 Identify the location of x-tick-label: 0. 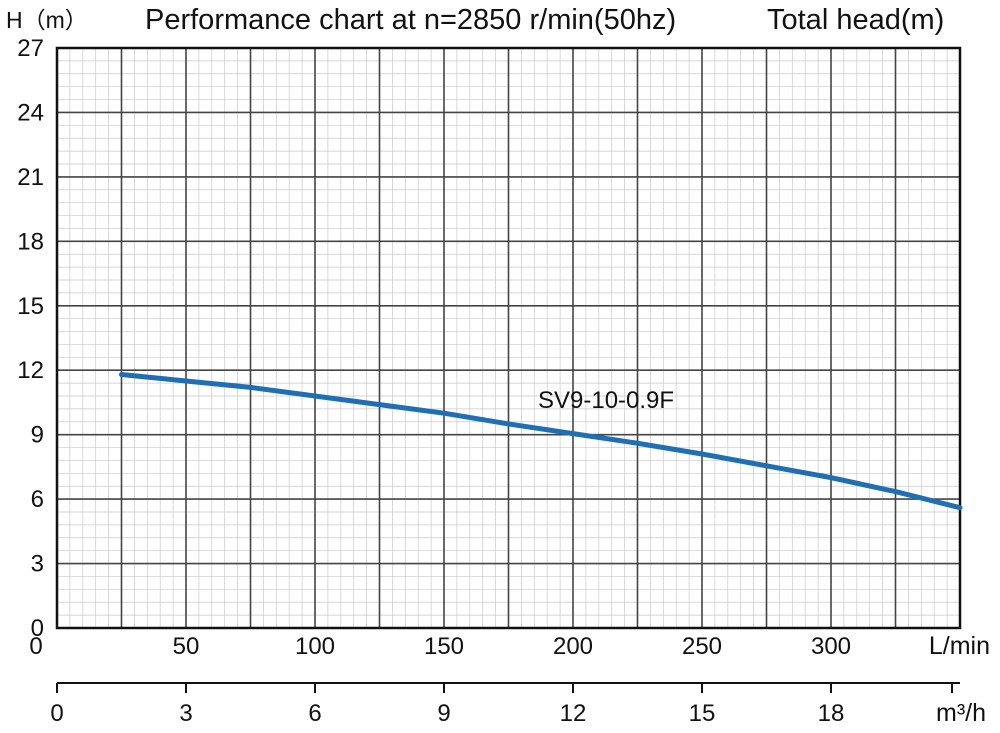
(35, 646).